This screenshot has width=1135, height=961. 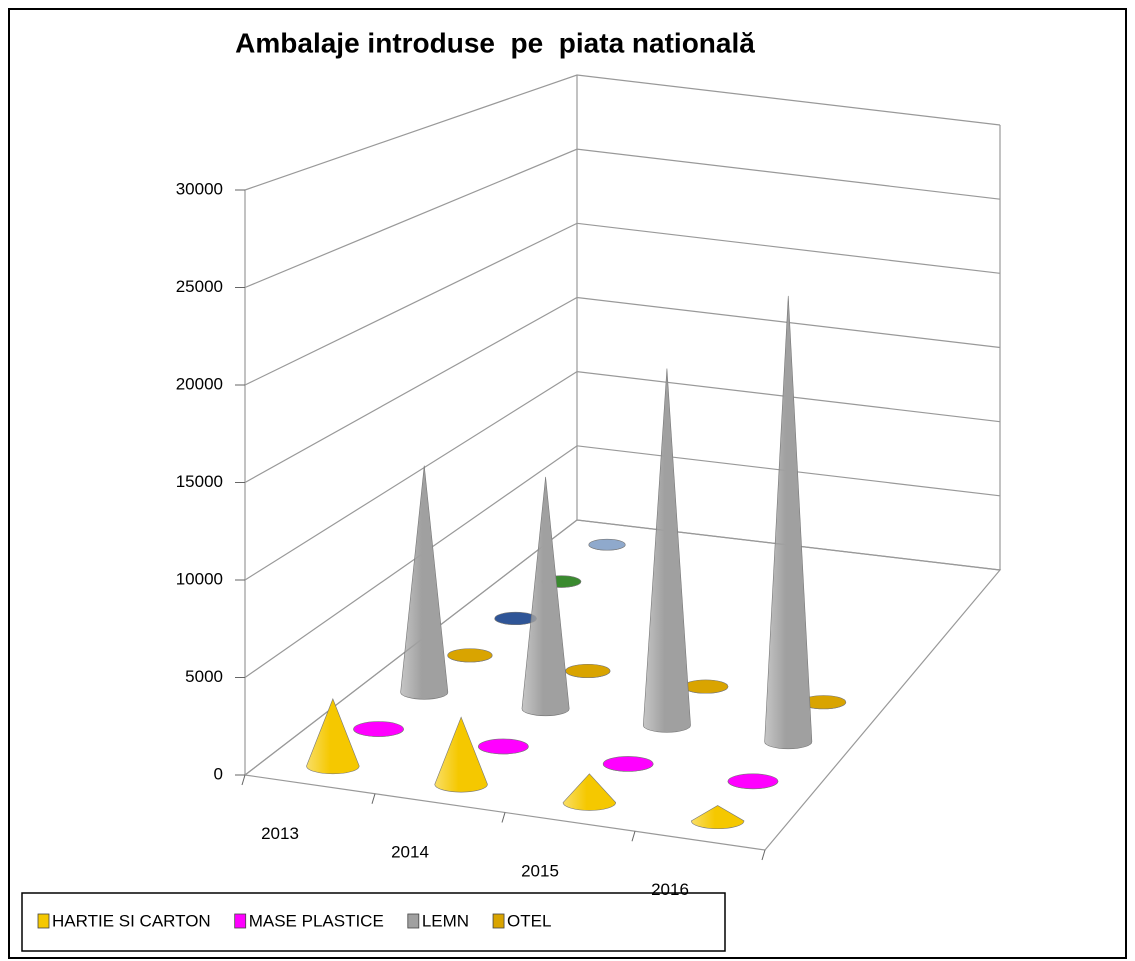 I want to click on legend-box, so click(x=373, y=922).